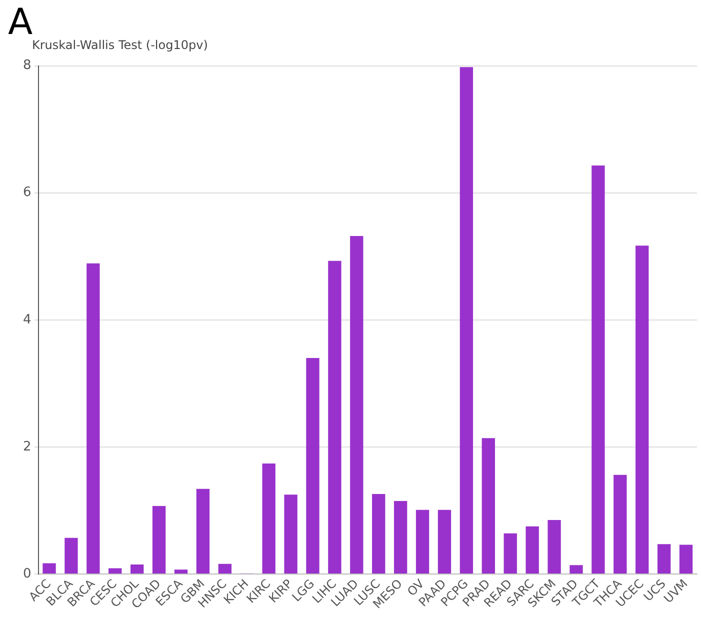 The width and height of the screenshot is (701, 625). I want to click on y-tick-label: 4, so click(27, 320).